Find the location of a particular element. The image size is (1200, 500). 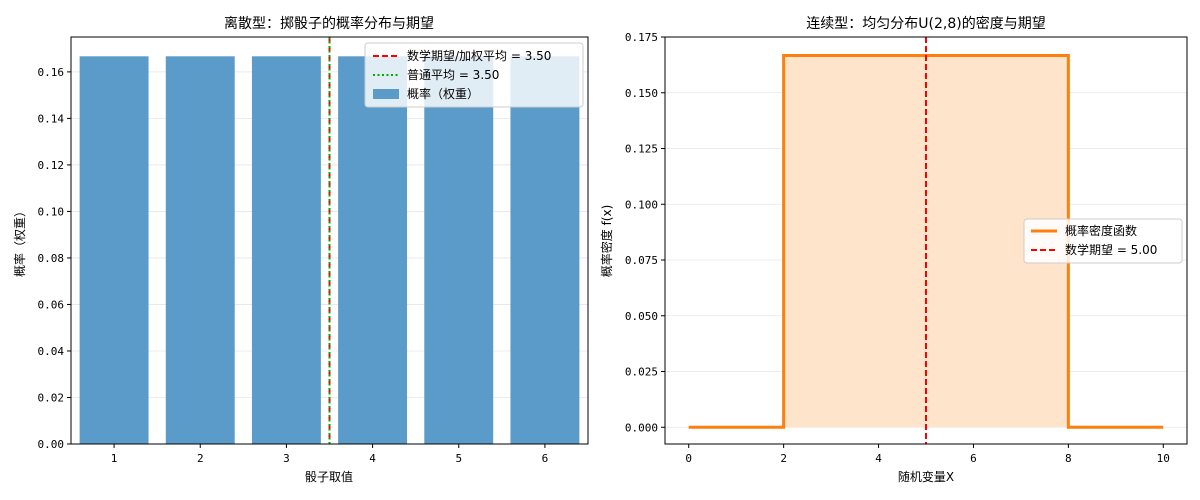

chart2-x-tick-label: 10 is located at coordinates (1163, 458).